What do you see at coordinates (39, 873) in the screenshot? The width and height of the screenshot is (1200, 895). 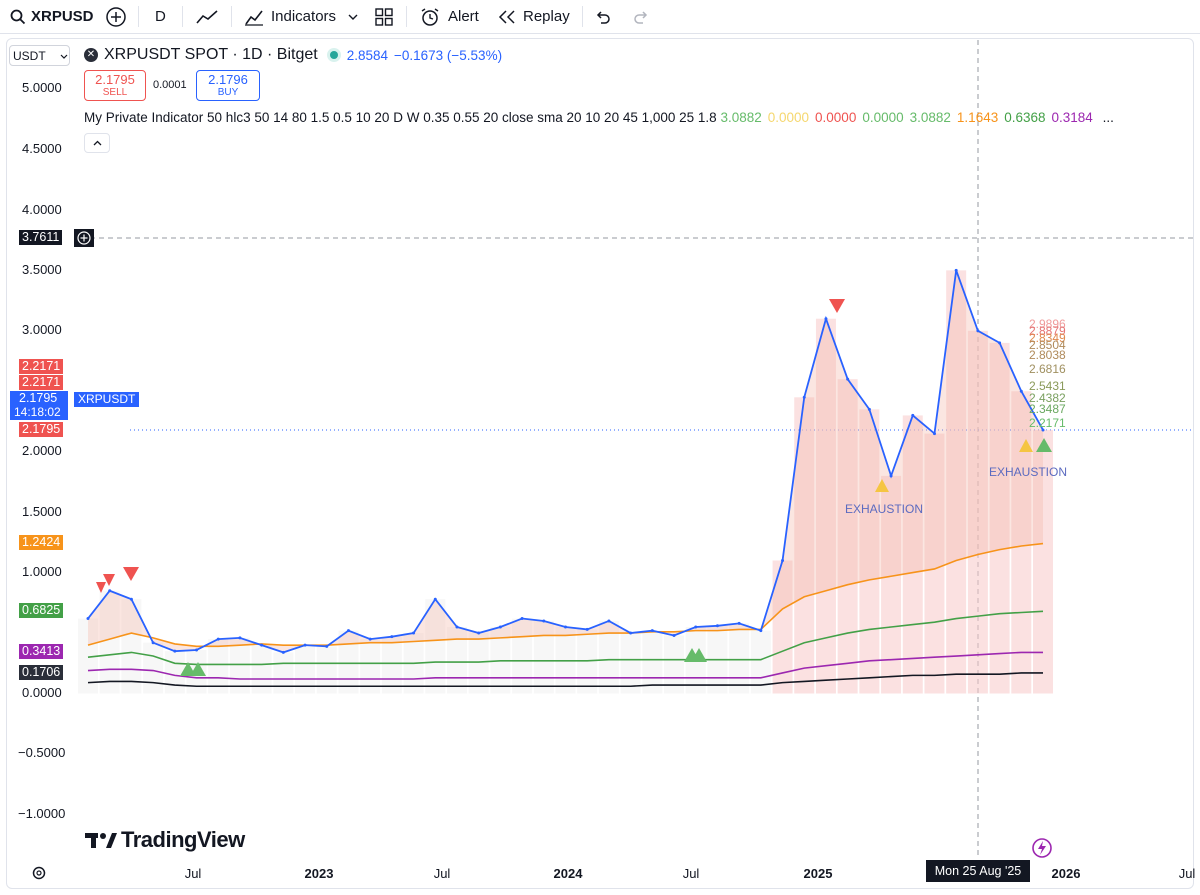 I see `gear-icon` at bounding box center [39, 873].